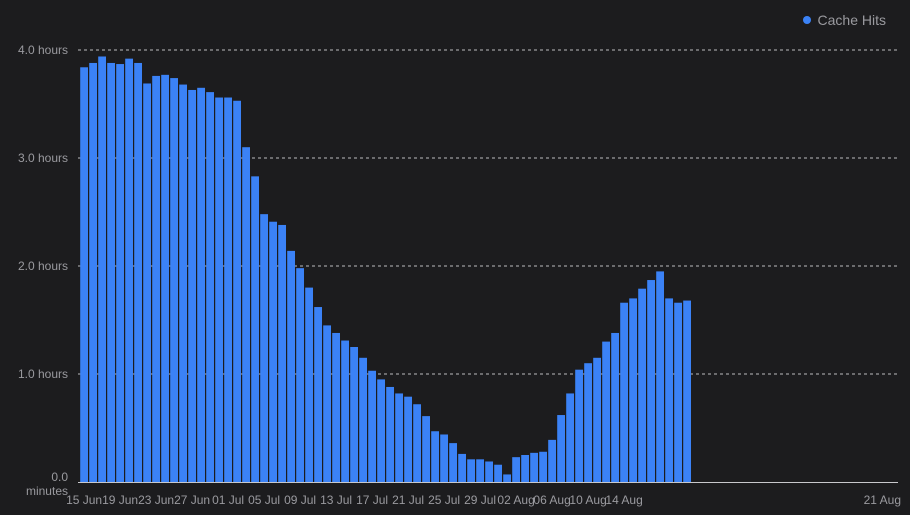  Describe the element at coordinates (43, 50) in the screenshot. I see `y-tick-label: 4.0 hours` at that location.